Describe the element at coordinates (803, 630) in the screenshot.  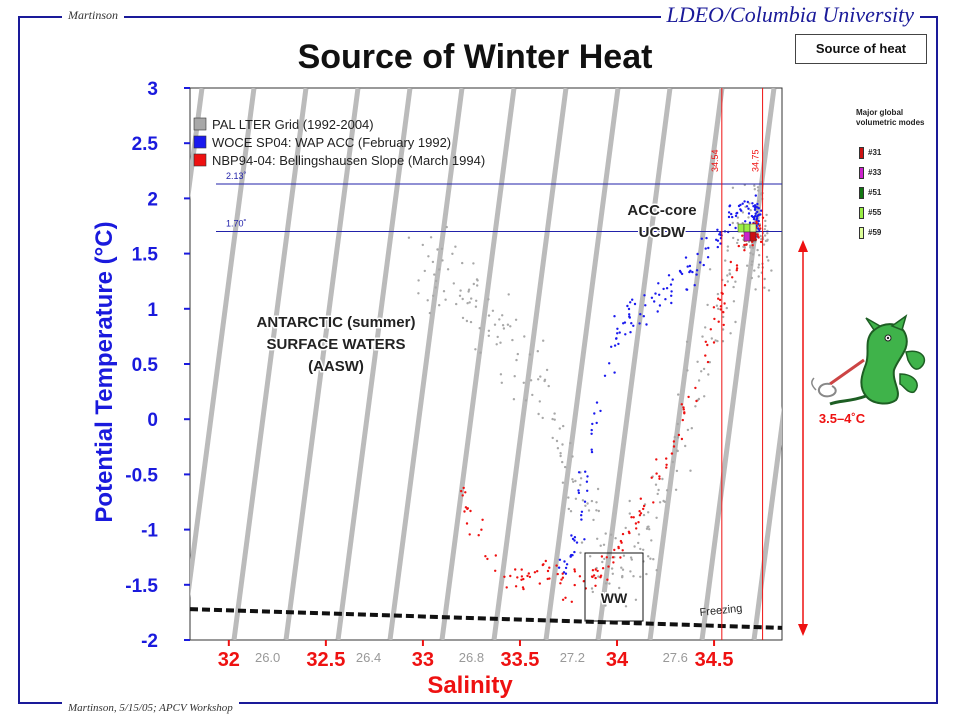
I see `range-arrow-head-bottom` at that location.